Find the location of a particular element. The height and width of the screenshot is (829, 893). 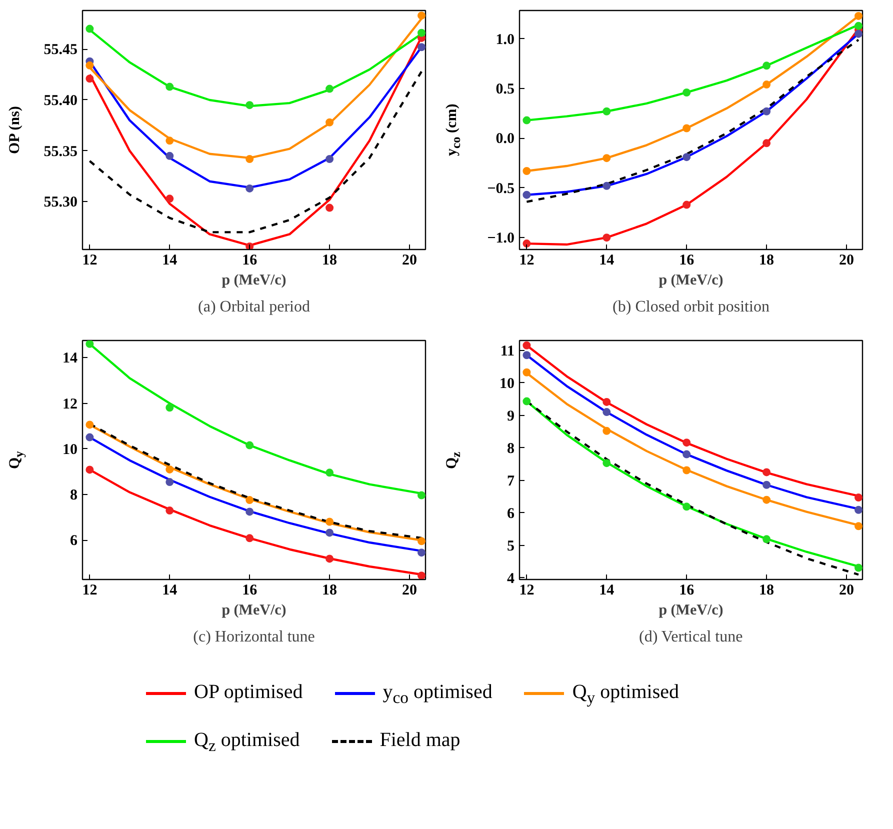

y-tick-label: 9 is located at coordinates (510, 416).